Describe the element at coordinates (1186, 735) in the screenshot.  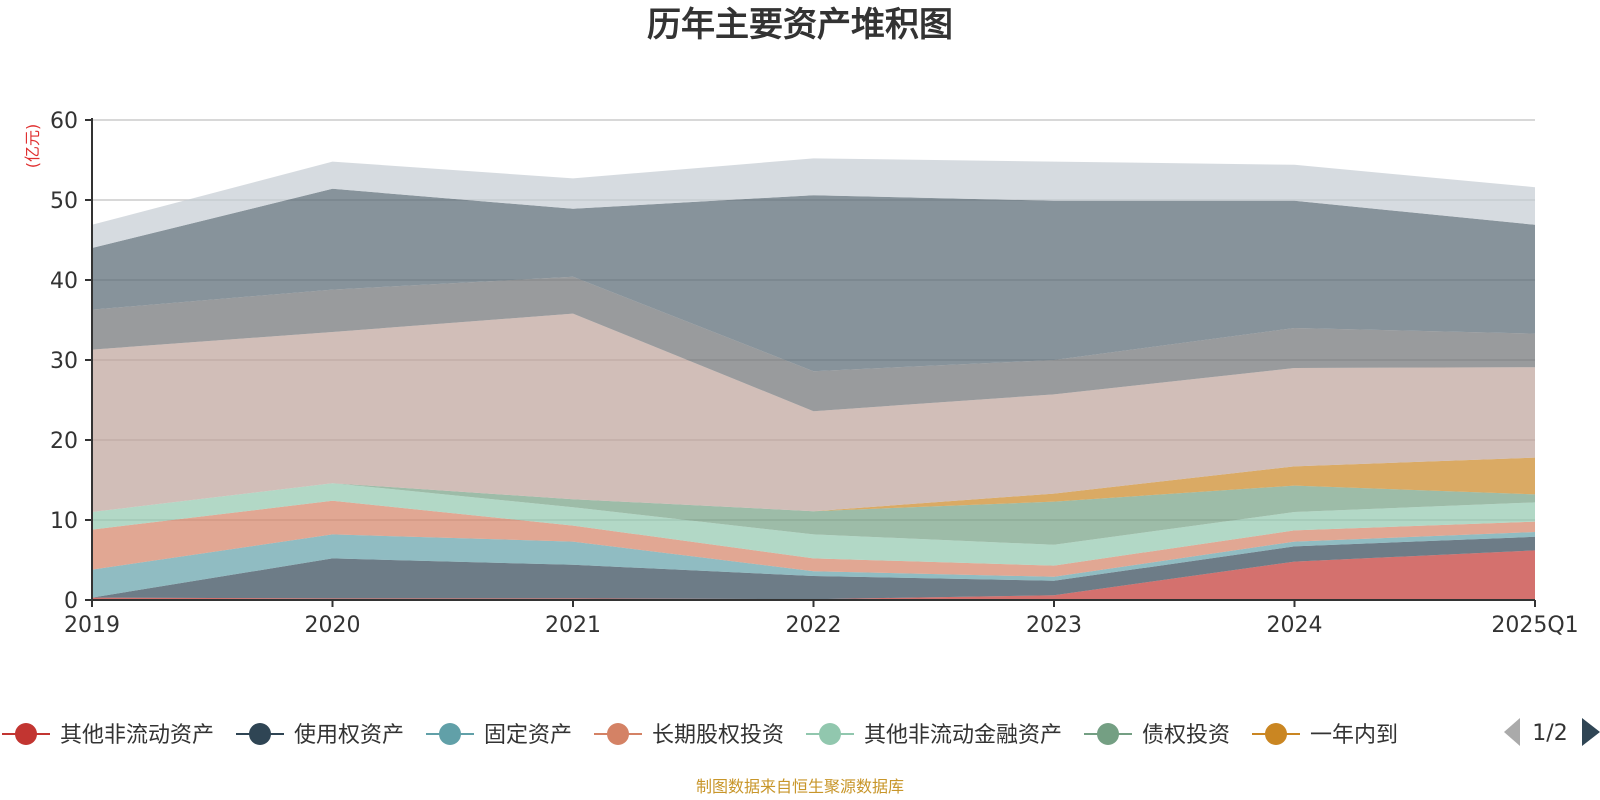
I see `legend-label: 债权投资` at that location.